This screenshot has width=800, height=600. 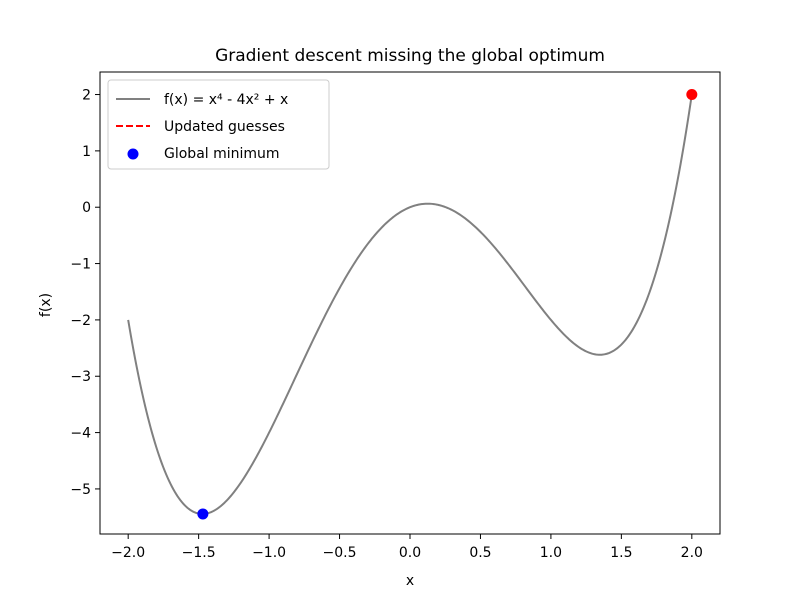 What do you see at coordinates (222, 154) in the screenshot?
I see `legend-label: Global minimum` at bounding box center [222, 154].